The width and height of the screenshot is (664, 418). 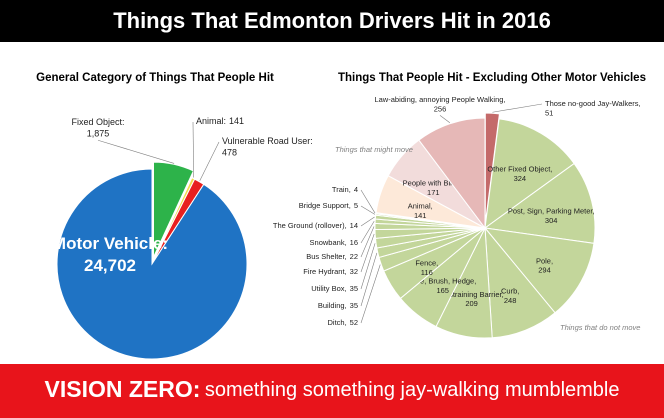 What do you see at coordinates (123, 389) in the screenshot?
I see `footer-emphasis: VISION ZERO:` at bounding box center [123, 389].